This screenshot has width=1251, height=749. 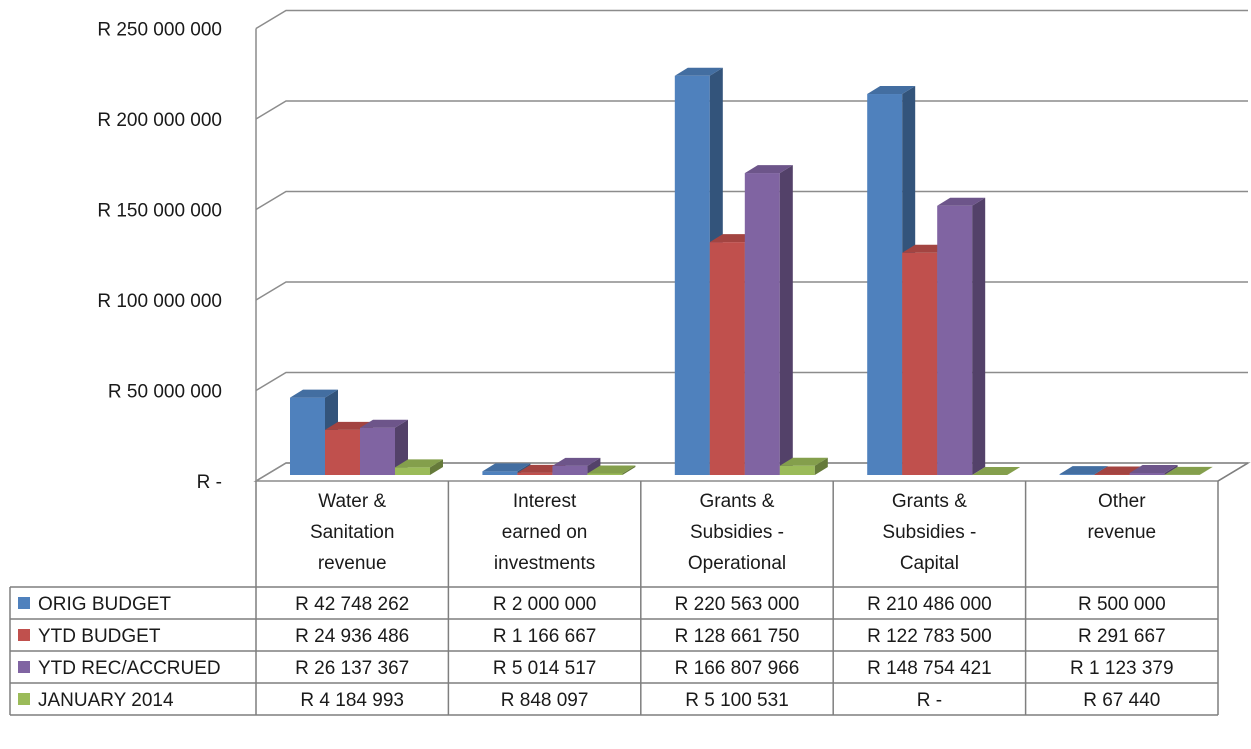 I want to click on category-label: Sanitation, so click(x=352, y=532).